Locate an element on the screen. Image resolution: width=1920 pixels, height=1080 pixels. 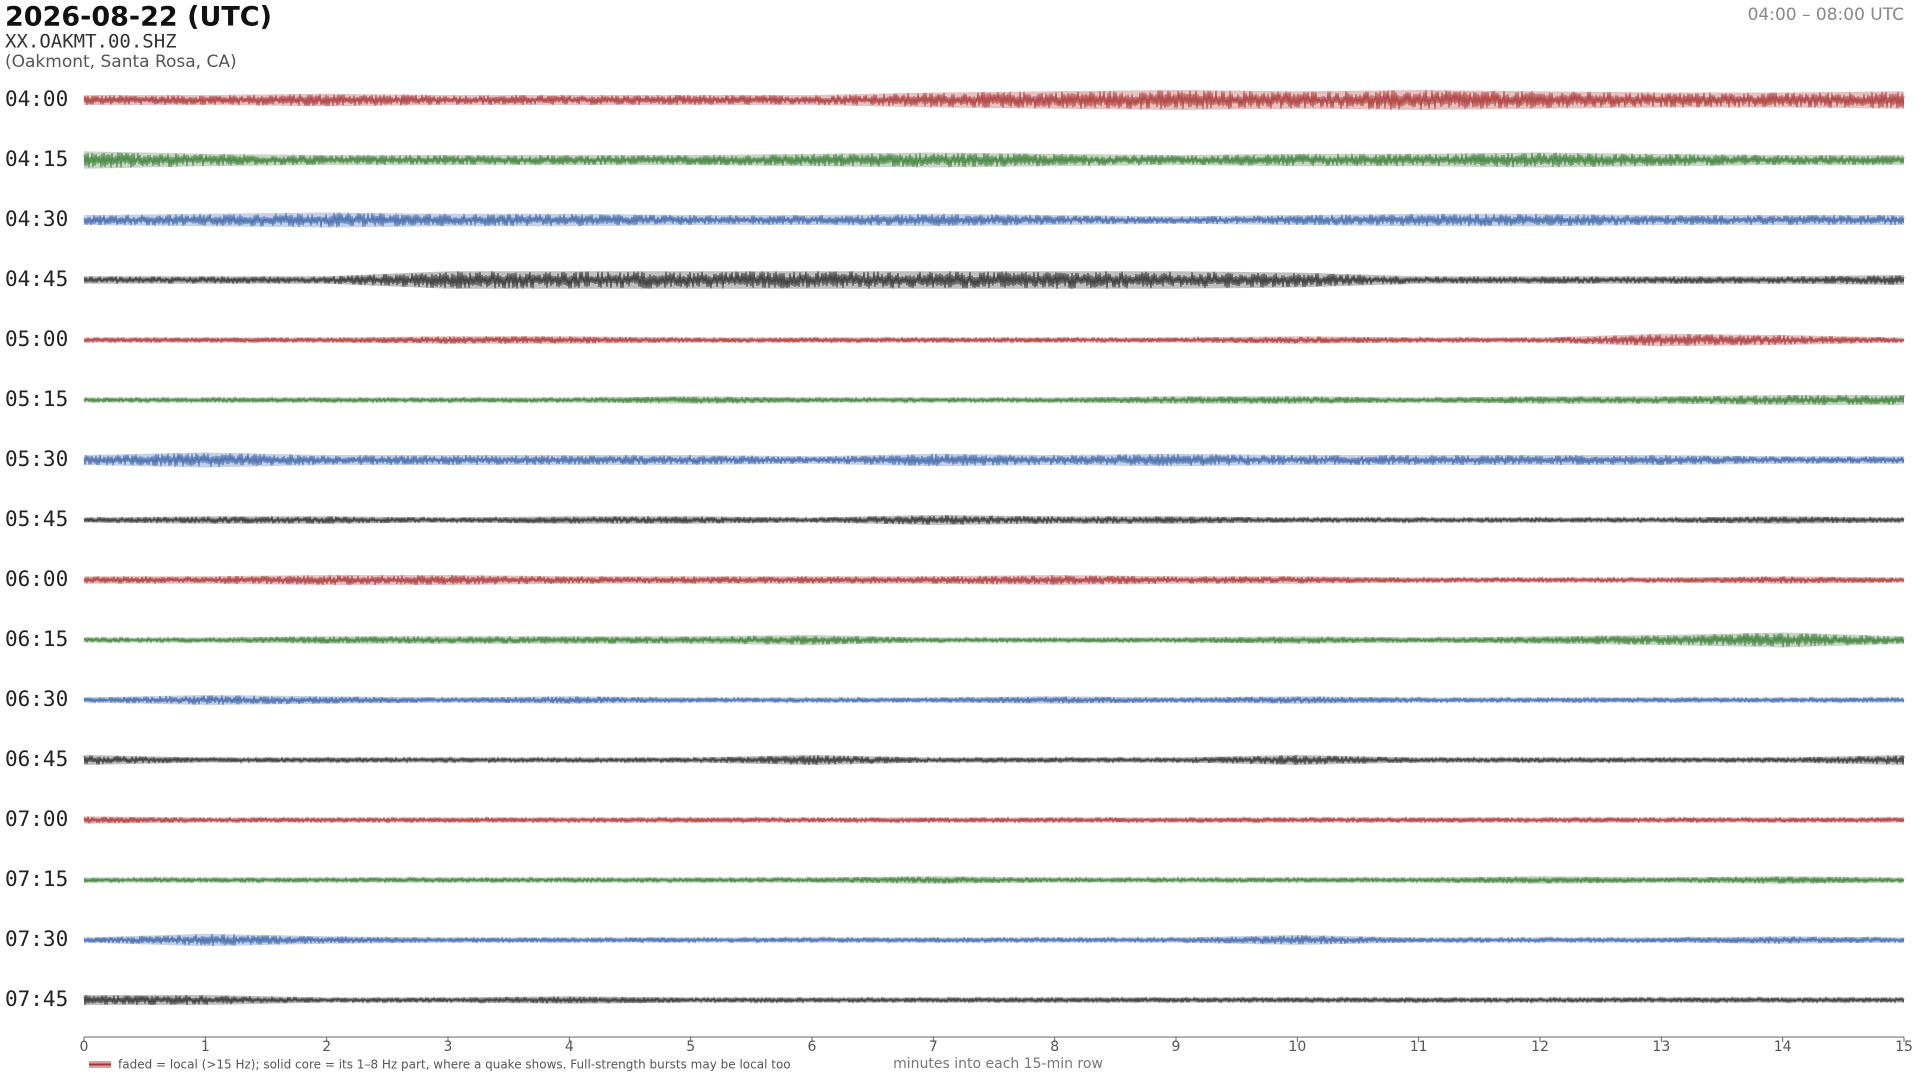
x-tick-label: 2 is located at coordinates (326, 1047).